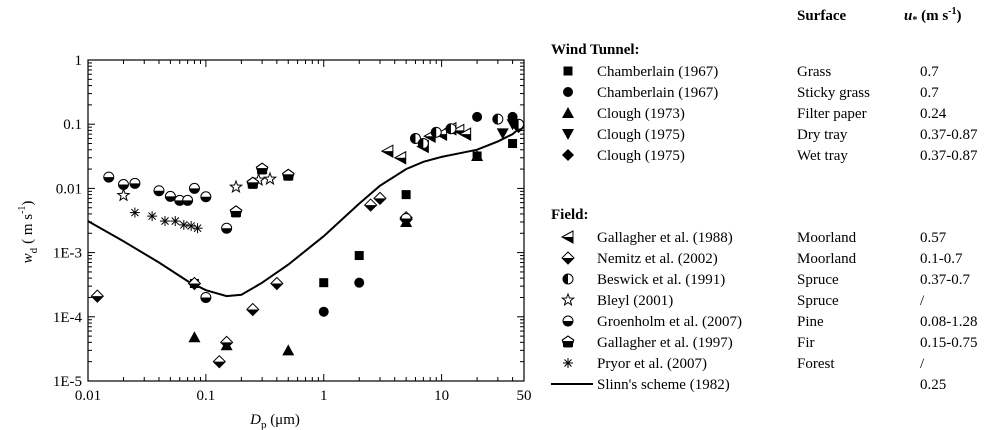 The width and height of the screenshot is (989, 430). I want to click on legend-row-11: Pryor et al. (2007) Forest /, so click(744, 364).